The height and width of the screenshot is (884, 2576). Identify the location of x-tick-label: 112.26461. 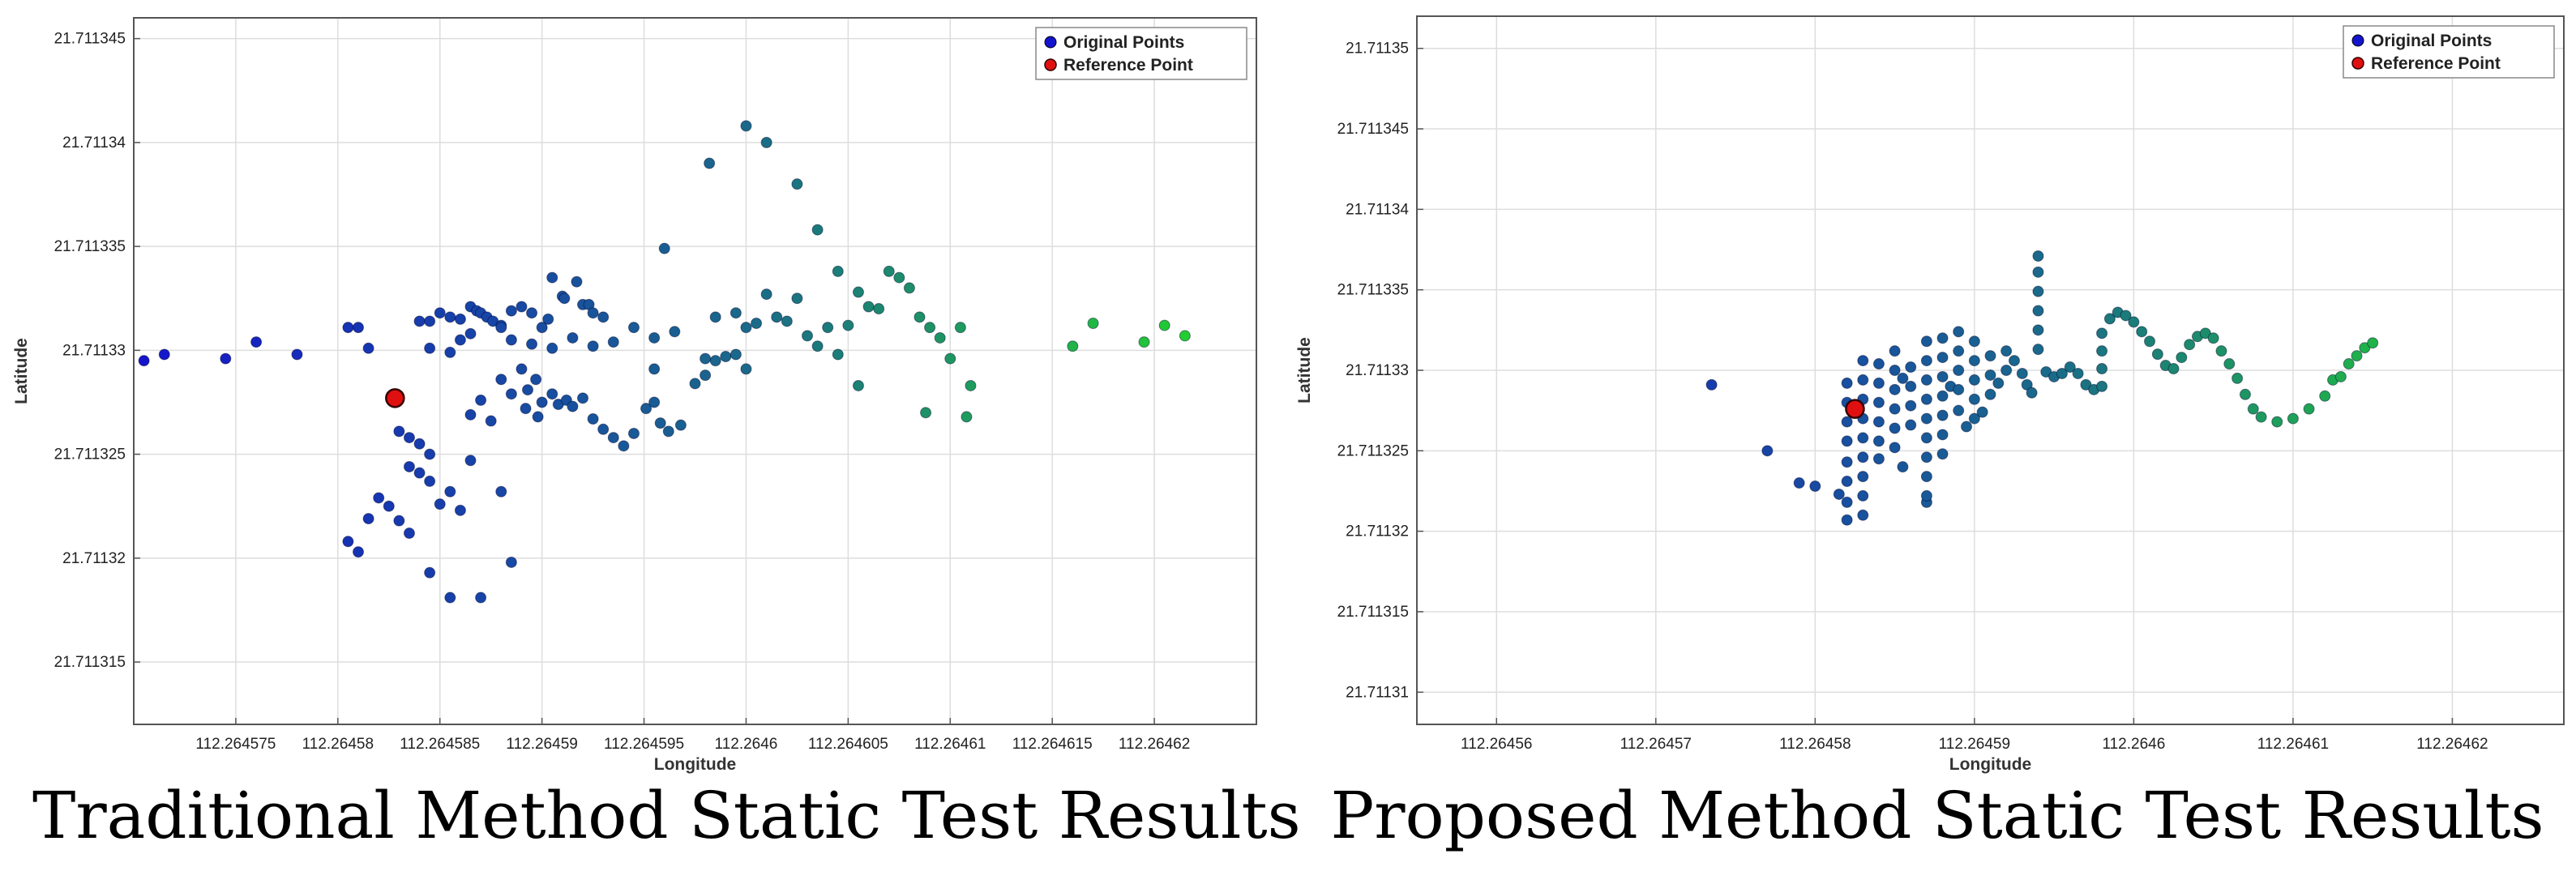
(2293, 744).